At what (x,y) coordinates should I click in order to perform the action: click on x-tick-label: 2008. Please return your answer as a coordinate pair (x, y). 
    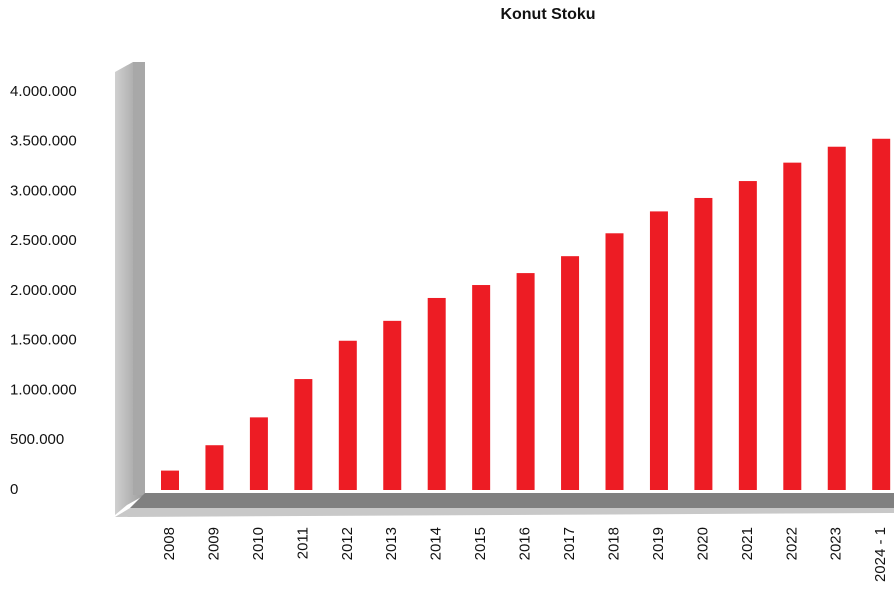
    Looking at the image, I should click on (169, 543).